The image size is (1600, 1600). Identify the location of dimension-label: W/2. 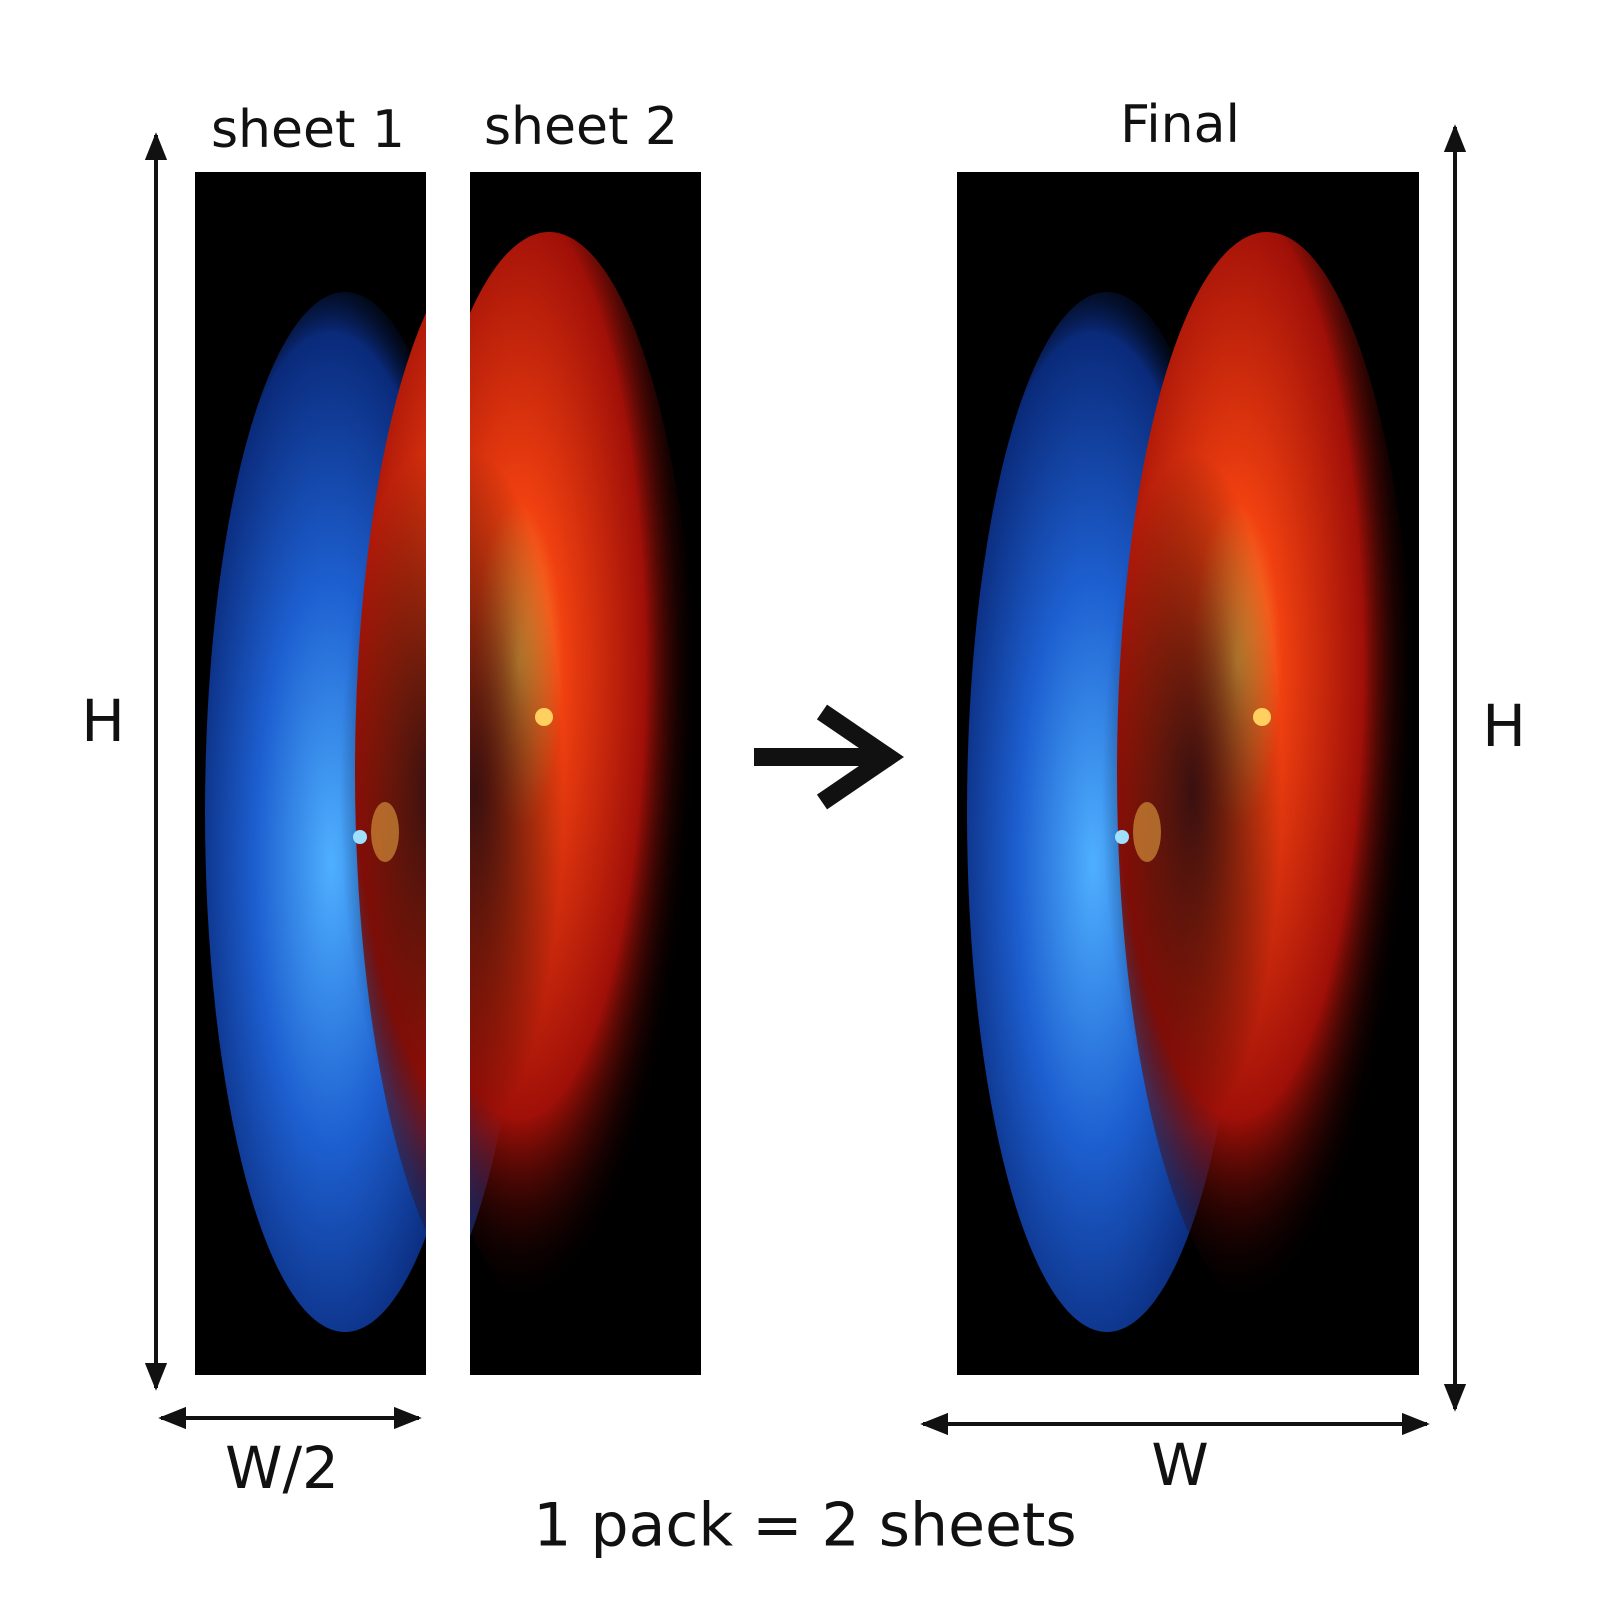
(282, 1468).